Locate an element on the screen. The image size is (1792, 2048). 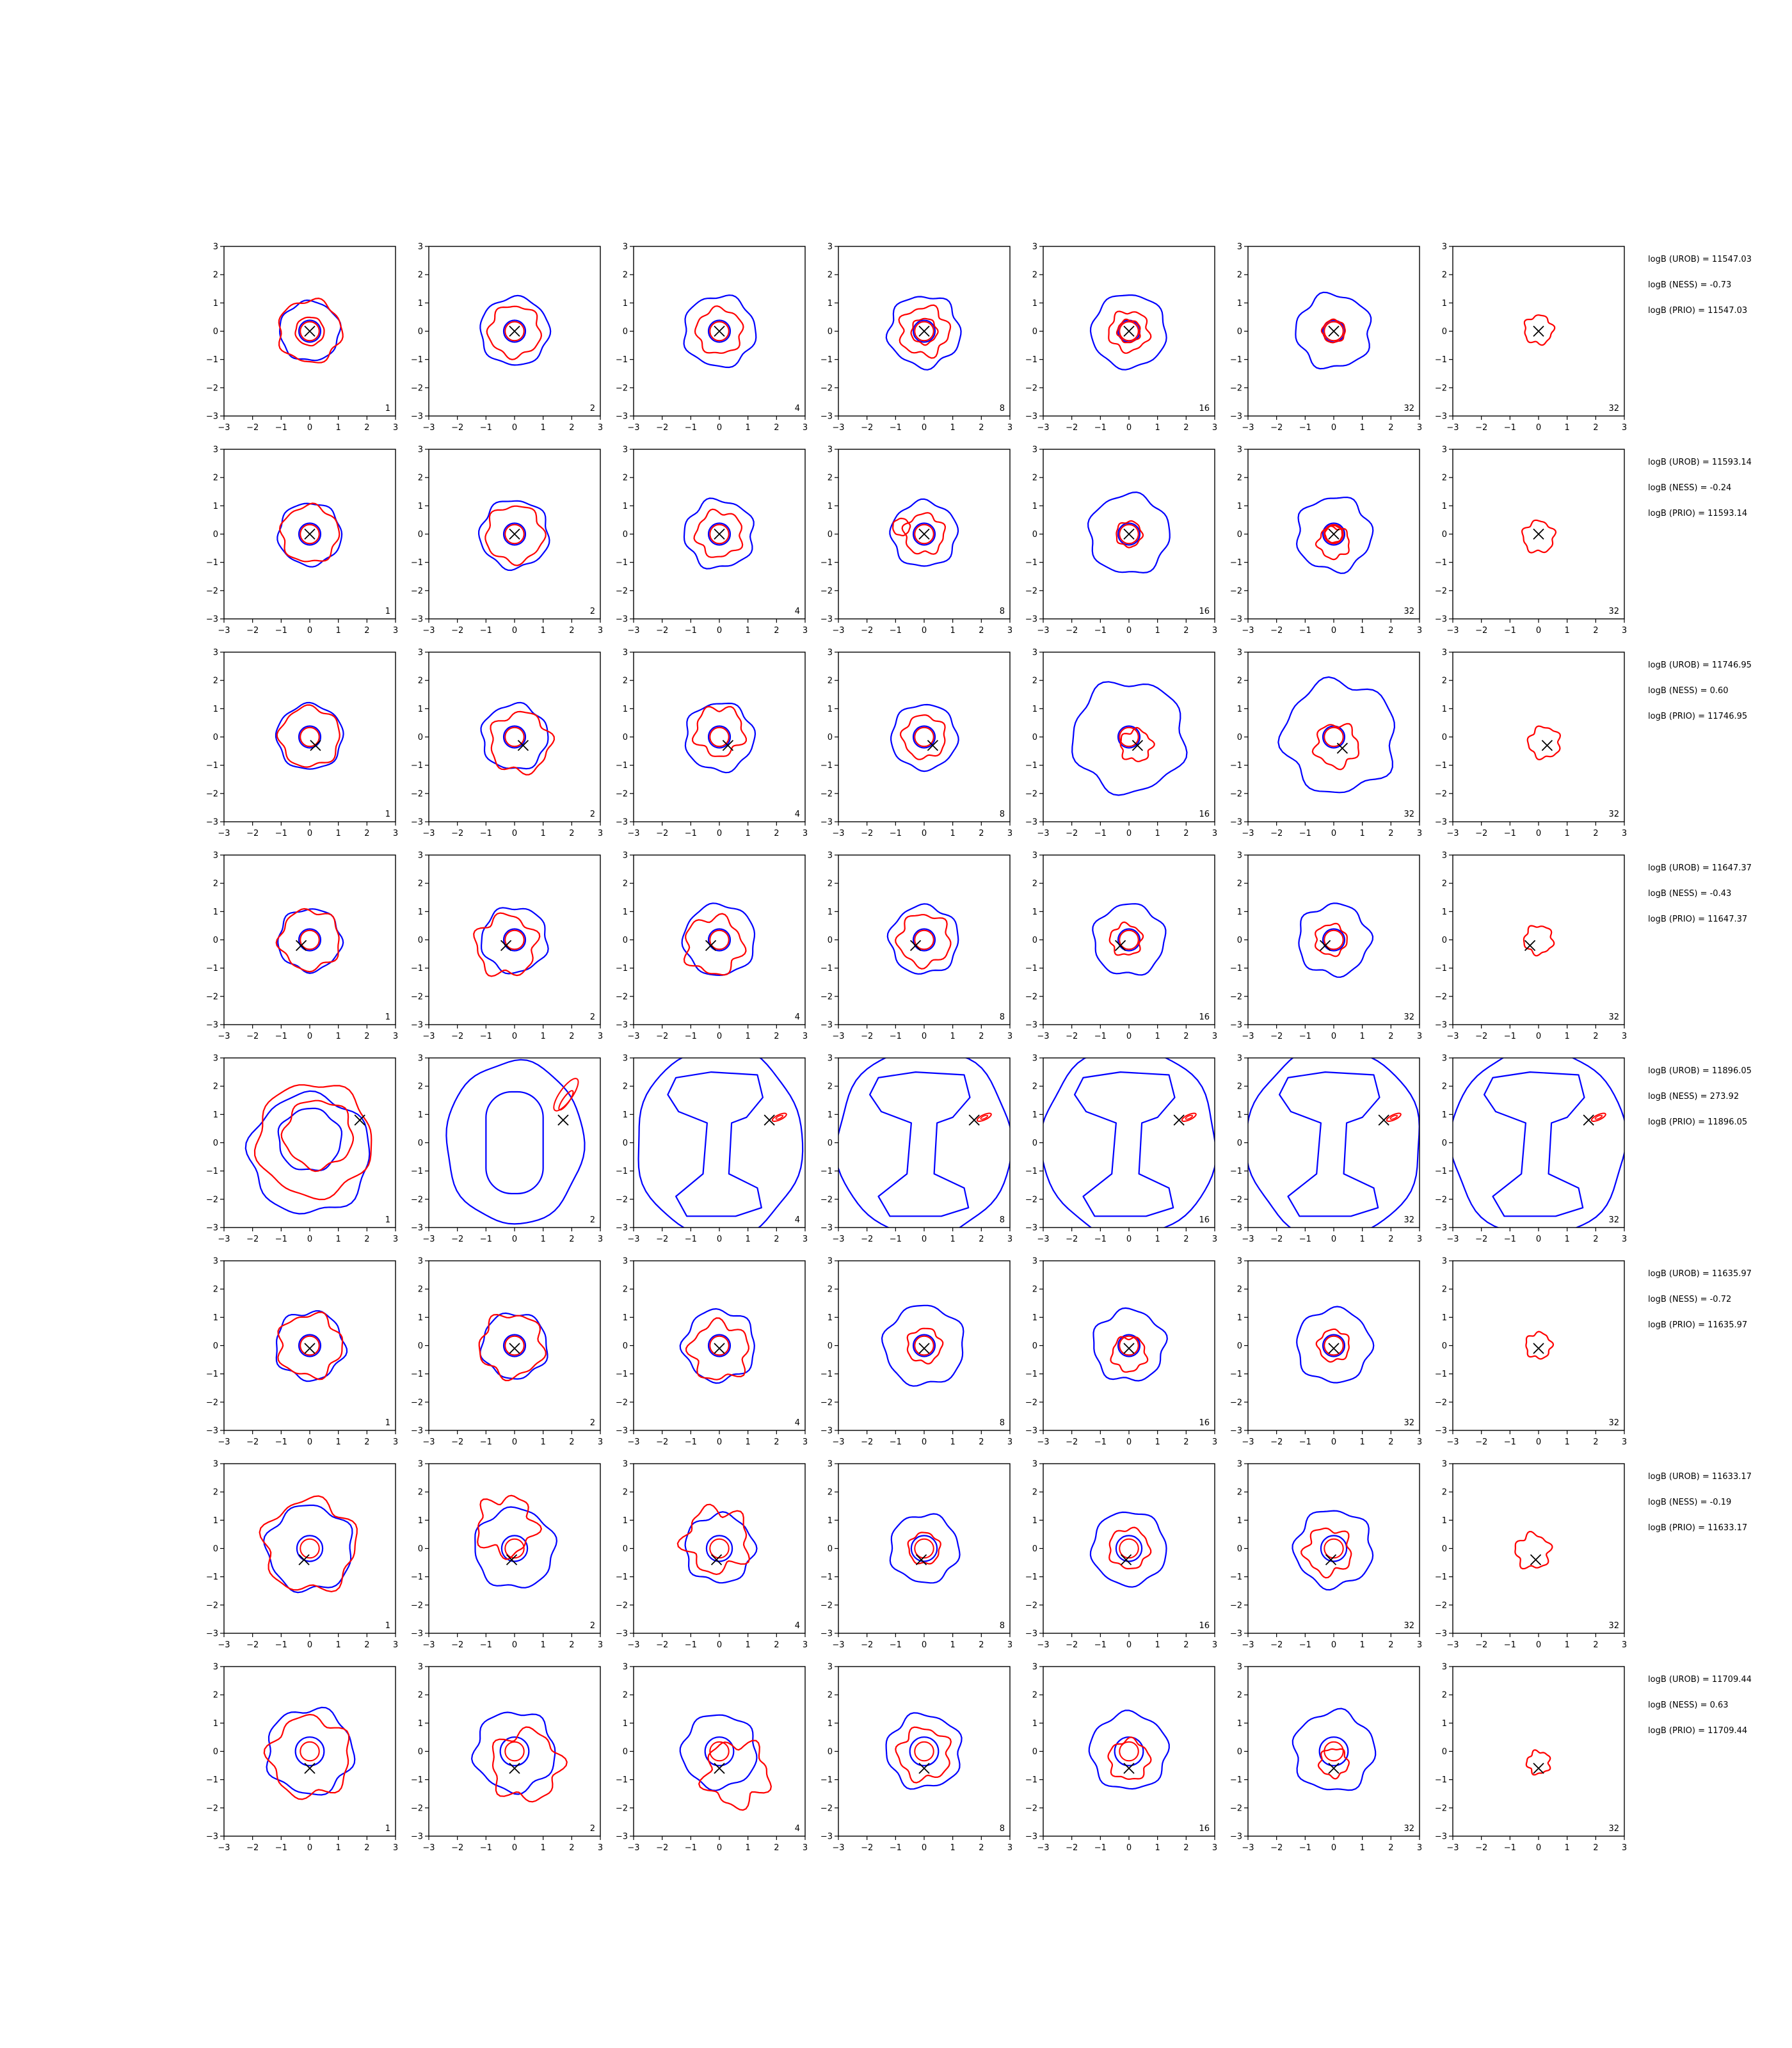
panel-r2-c6: −3 −2 −1 0 1 2 3 −3 −2 −1 0 1 2 3 32 is located at coordinates (1326, 540).